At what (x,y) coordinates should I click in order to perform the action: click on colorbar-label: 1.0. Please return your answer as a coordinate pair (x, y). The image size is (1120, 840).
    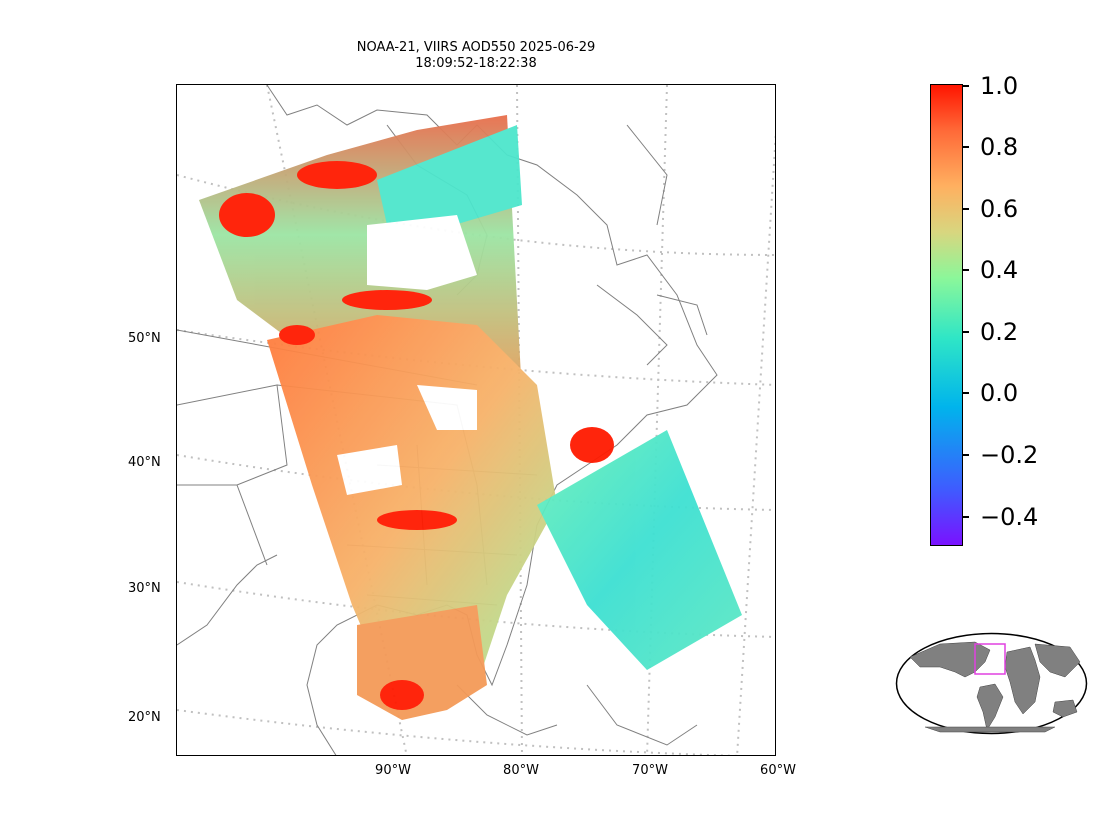
    Looking at the image, I should click on (999, 86).